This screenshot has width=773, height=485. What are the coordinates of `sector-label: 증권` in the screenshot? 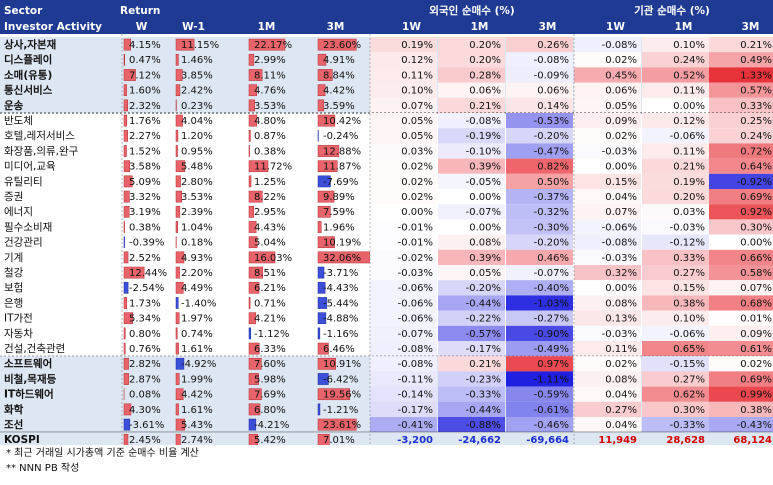 It's located at (13, 197).